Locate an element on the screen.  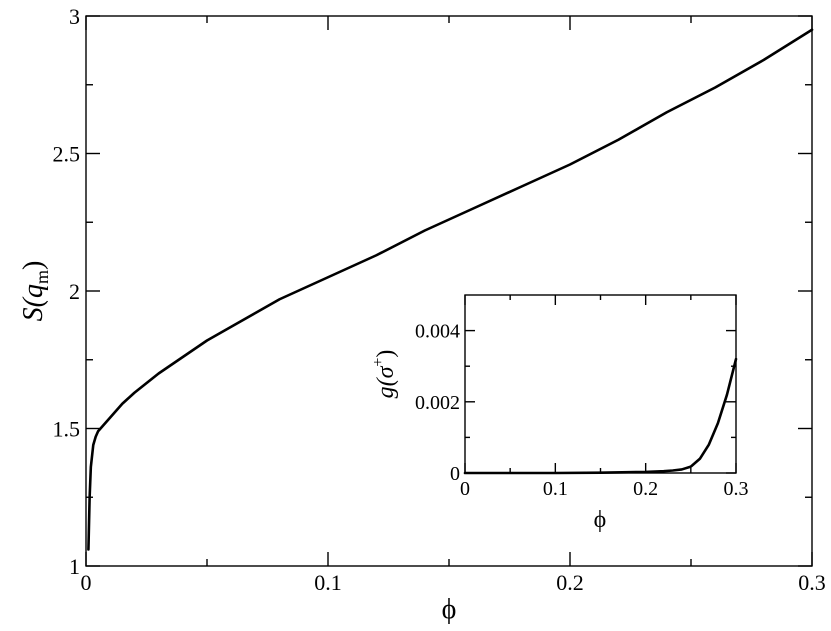
main-y-tick-label: 2 is located at coordinates (74, 291).